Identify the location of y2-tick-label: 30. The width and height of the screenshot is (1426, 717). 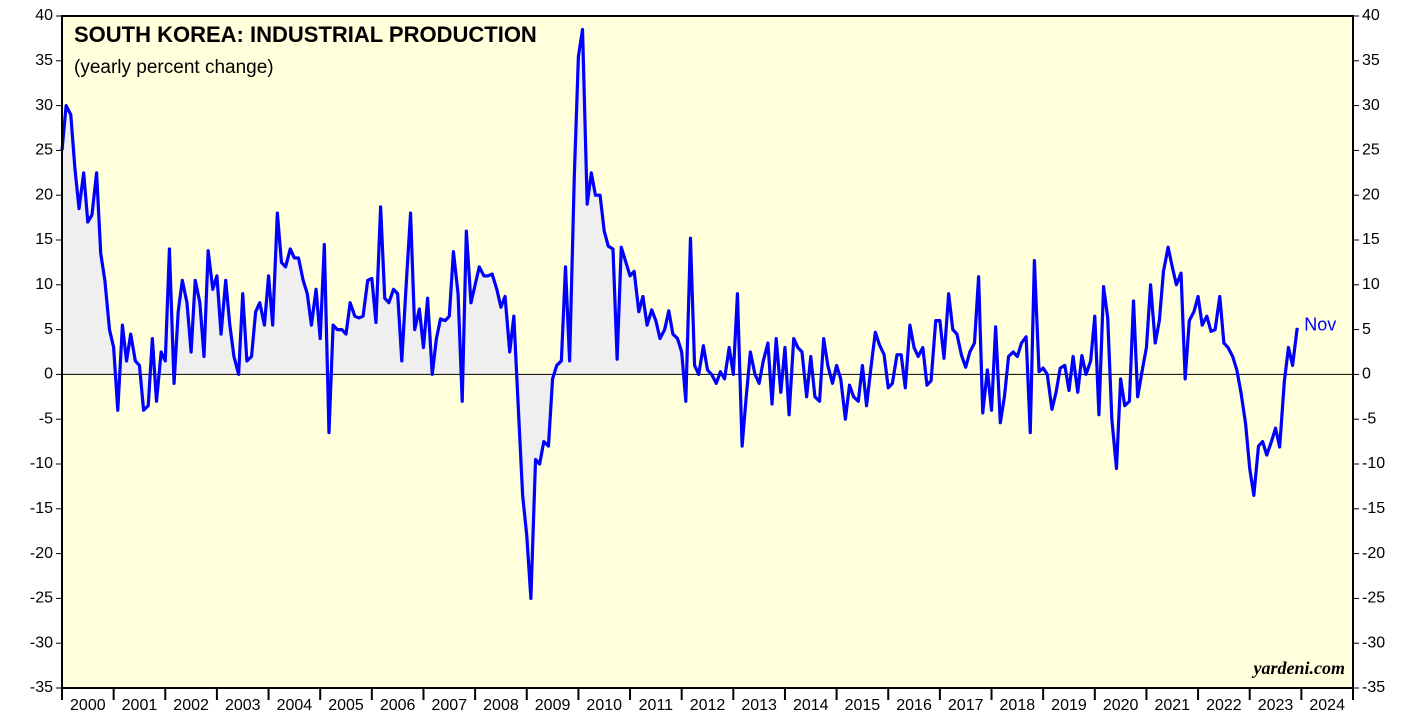
(1371, 105).